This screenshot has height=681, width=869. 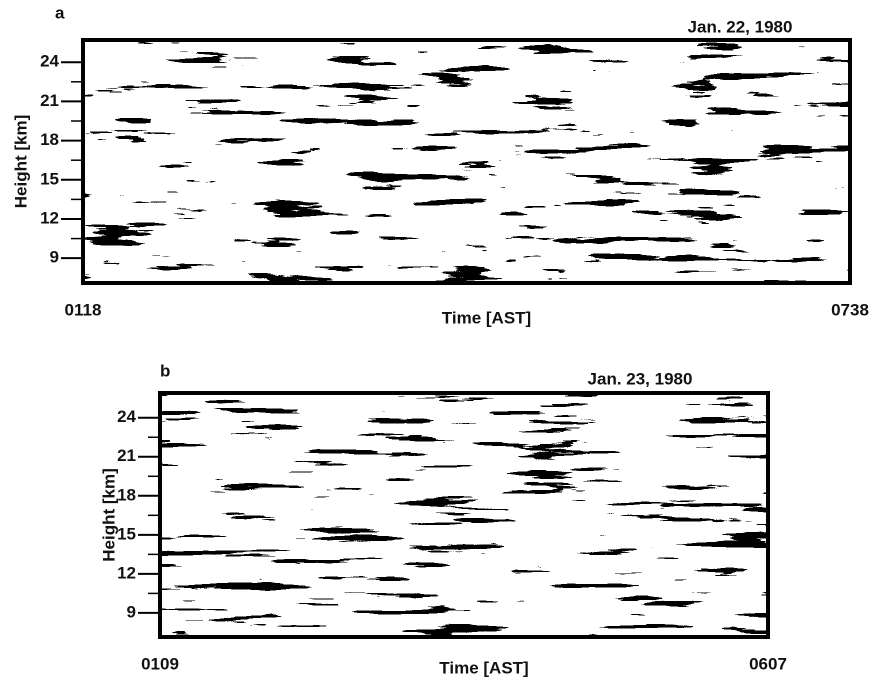 I want to click on panel-date: Jan. 22, 1980, so click(x=740, y=26).